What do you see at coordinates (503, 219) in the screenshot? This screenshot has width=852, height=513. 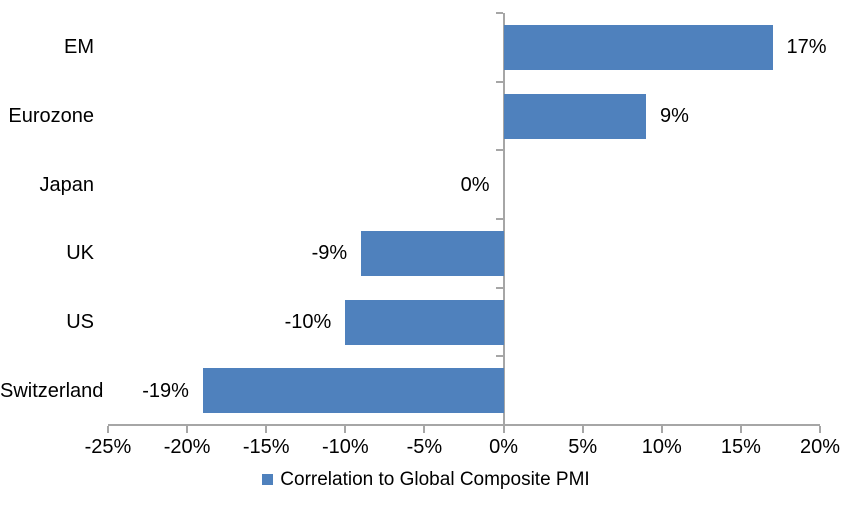 I see `y-axis-line` at bounding box center [503, 219].